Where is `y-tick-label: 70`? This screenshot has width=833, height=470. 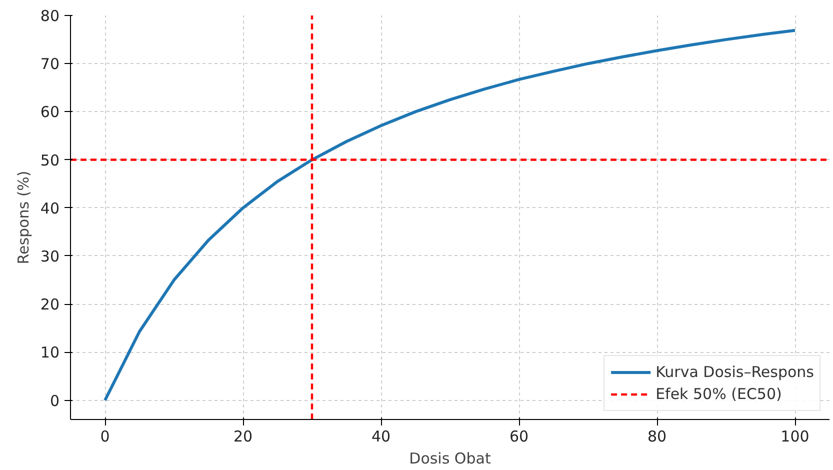
y-tick-label: 70 is located at coordinates (50, 64).